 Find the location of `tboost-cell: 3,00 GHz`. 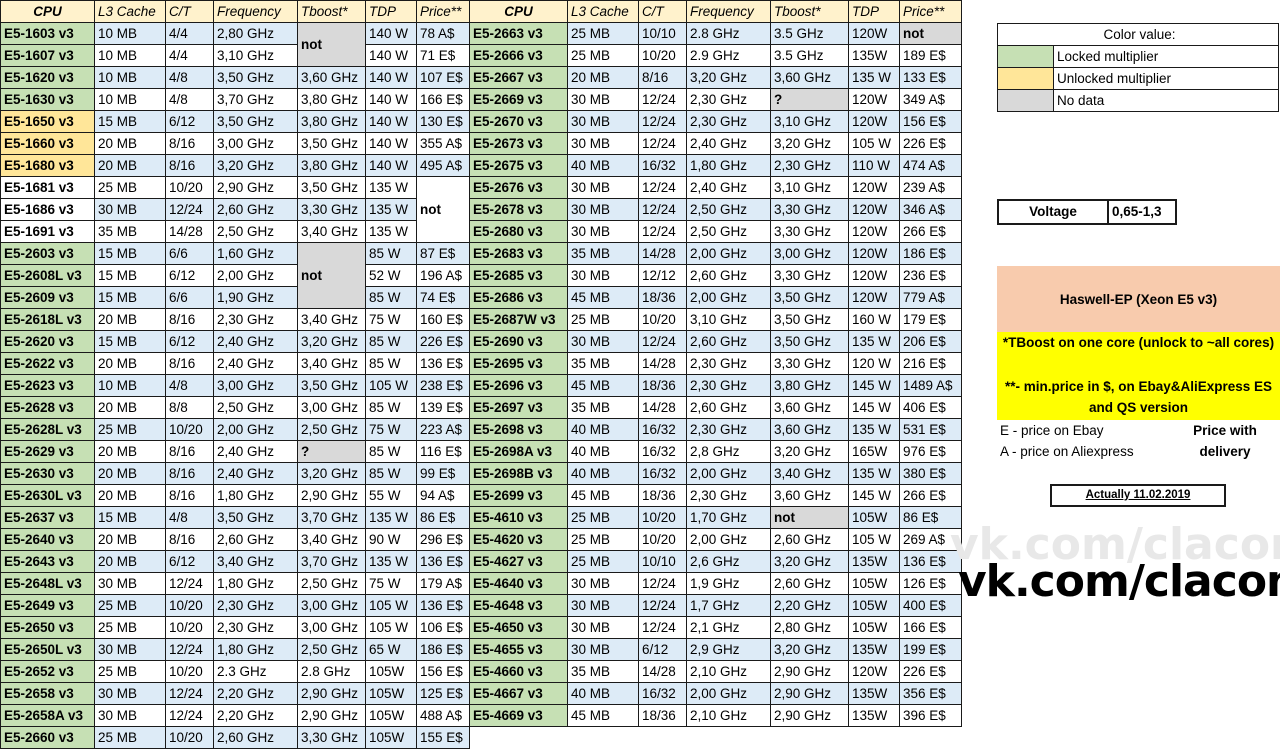

tboost-cell: 3,00 GHz is located at coordinates (809, 253).